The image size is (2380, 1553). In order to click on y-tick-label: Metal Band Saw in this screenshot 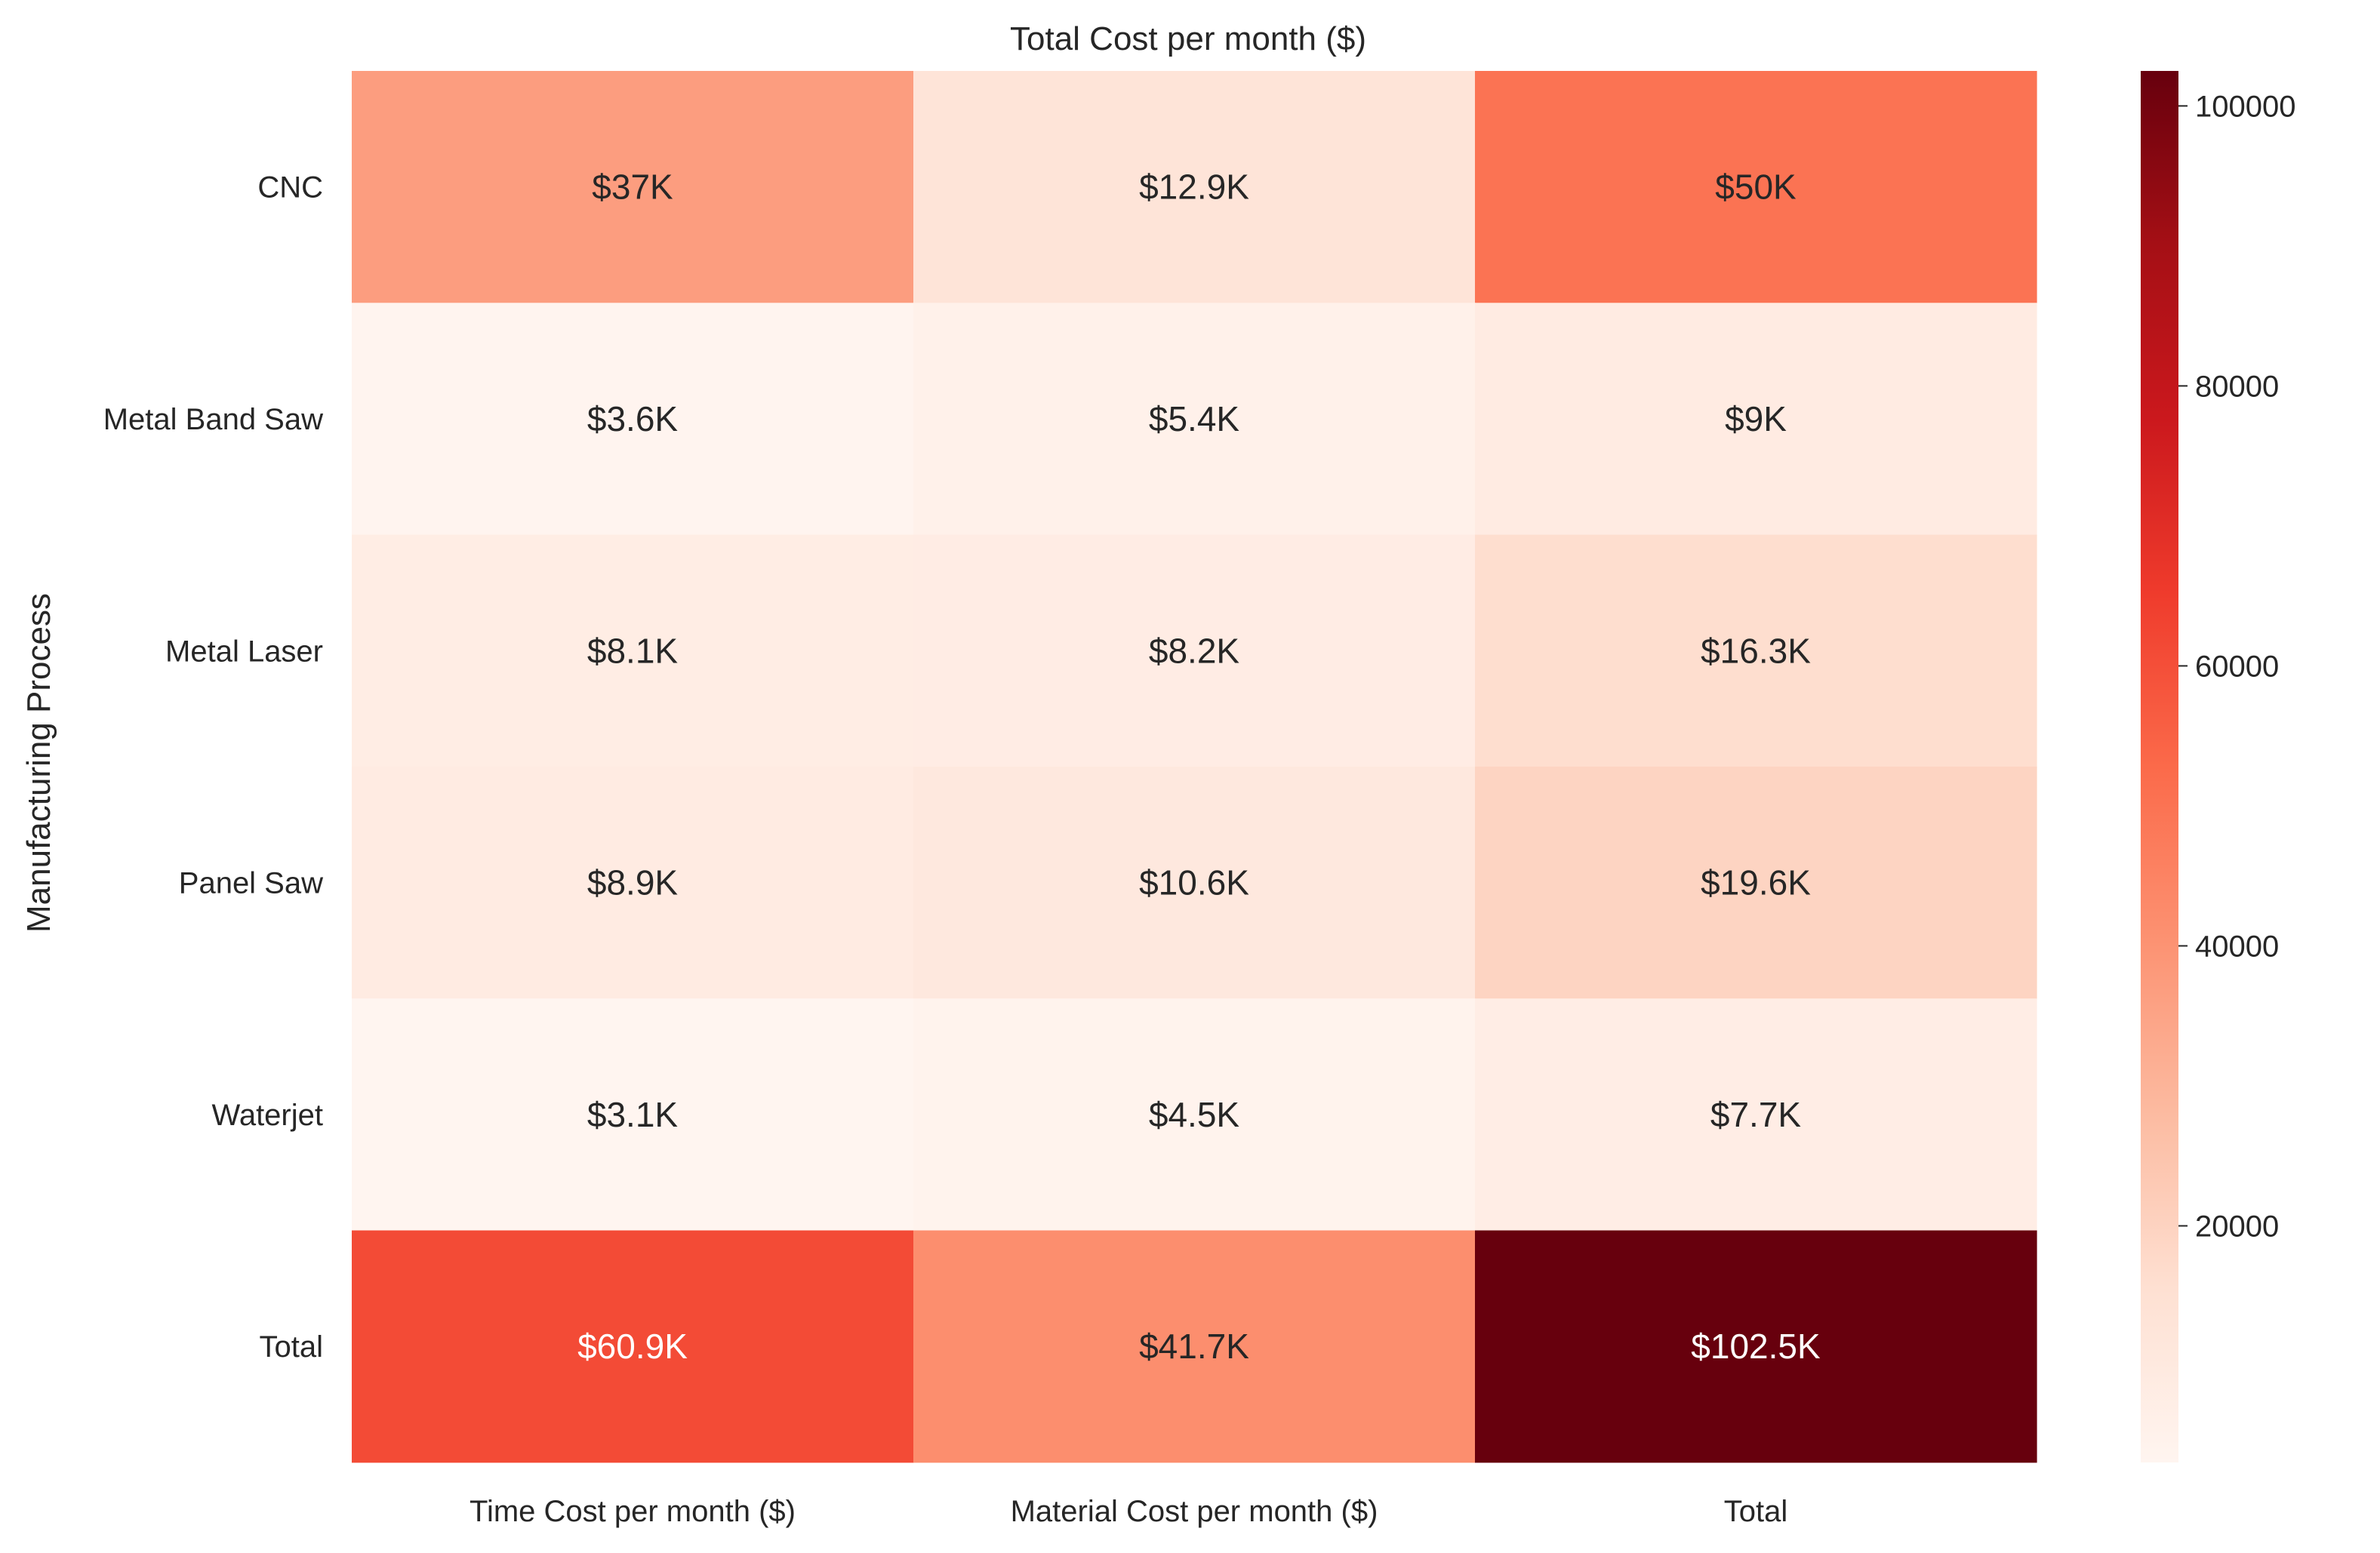, I will do `click(213, 419)`.